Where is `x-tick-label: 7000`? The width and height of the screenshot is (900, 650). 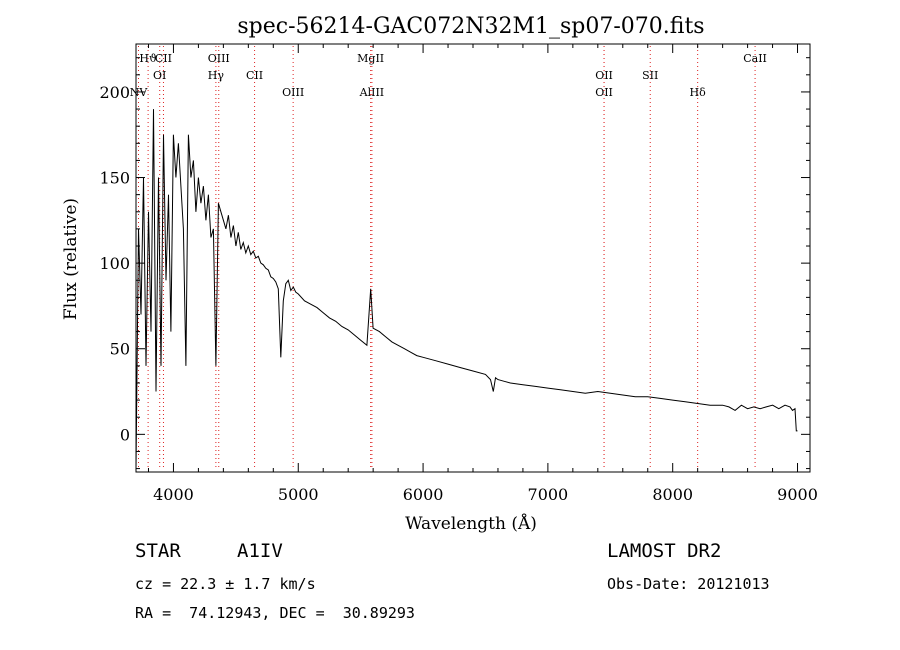
x-tick-label: 7000 is located at coordinates (548, 494).